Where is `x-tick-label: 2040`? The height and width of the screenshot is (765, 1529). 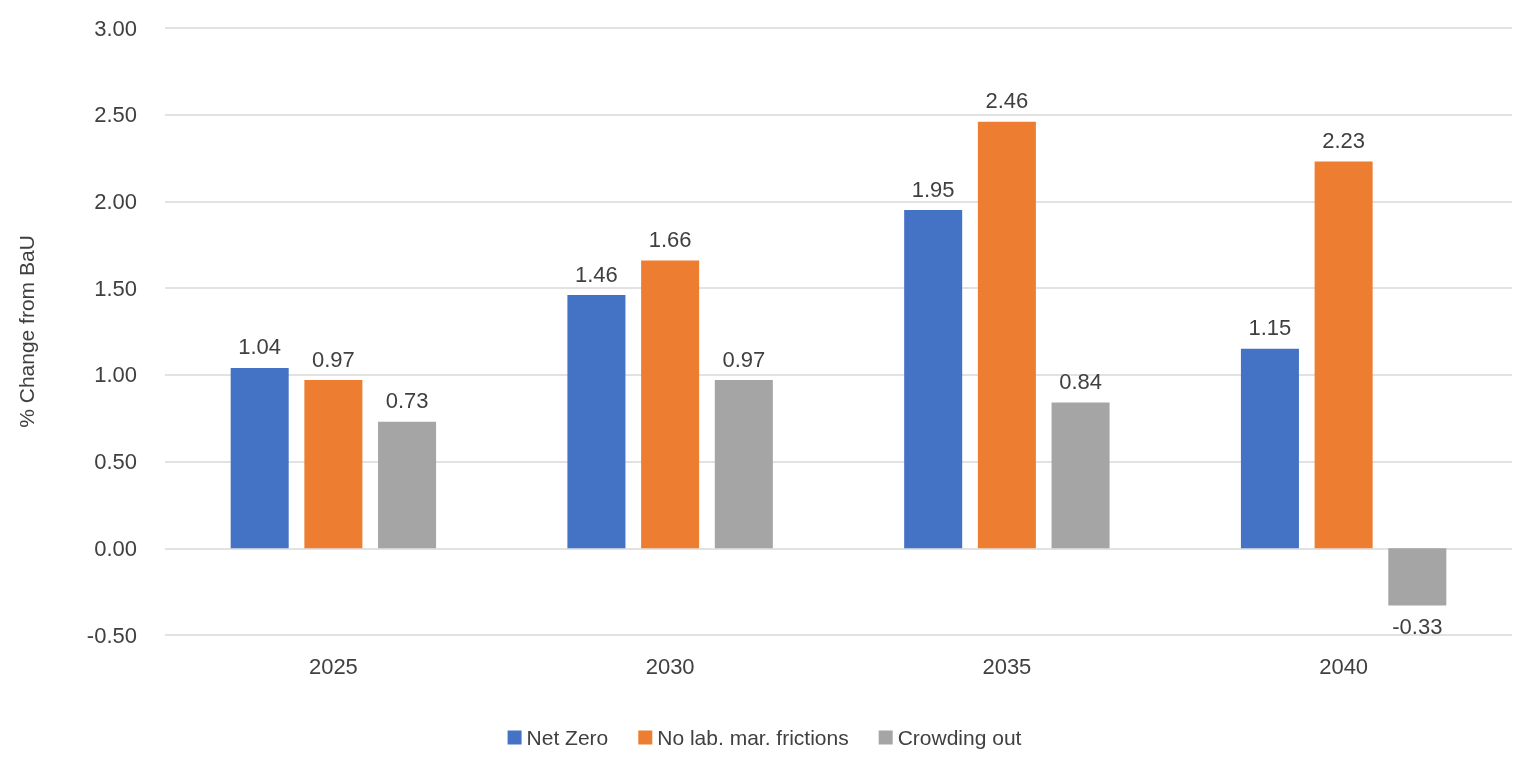 x-tick-label: 2040 is located at coordinates (1344, 666).